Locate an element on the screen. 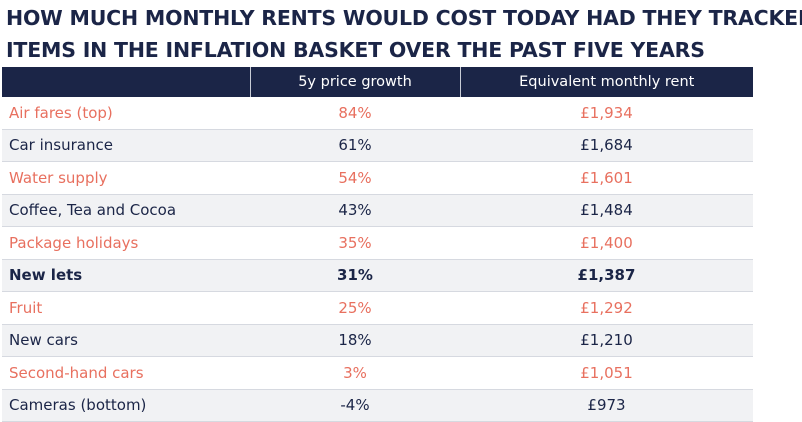 This screenshot has height=422, width=802. table-row: Water supply 54% £1,601 is located at coordinates (377, 178).